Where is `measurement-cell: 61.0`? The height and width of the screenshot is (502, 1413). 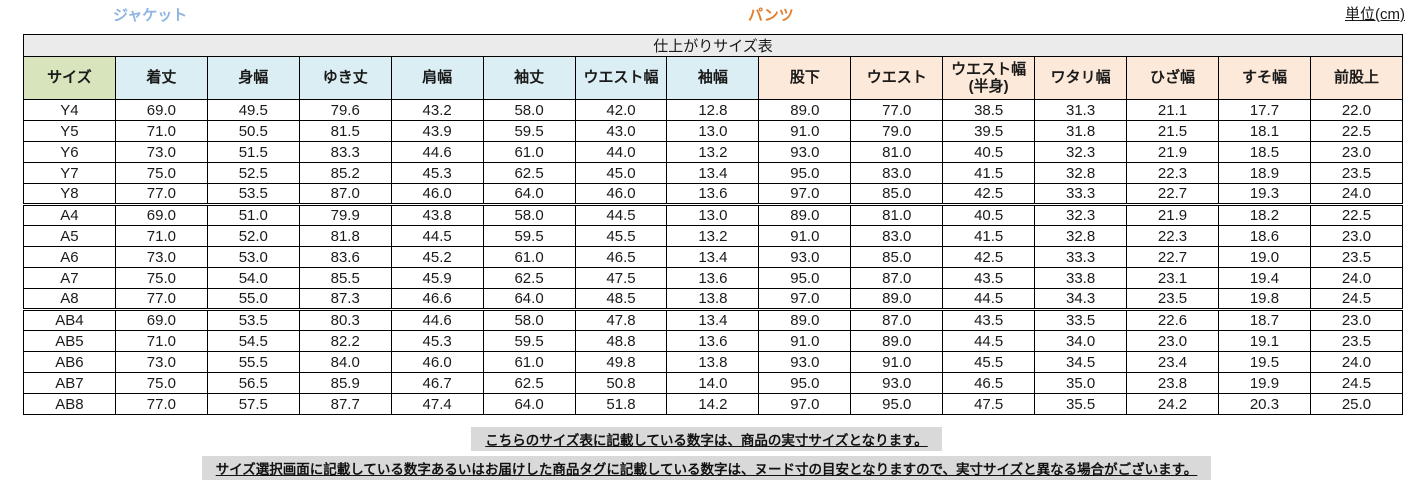 measurement-cell: 61.0 is located at coordinates (529, 152).